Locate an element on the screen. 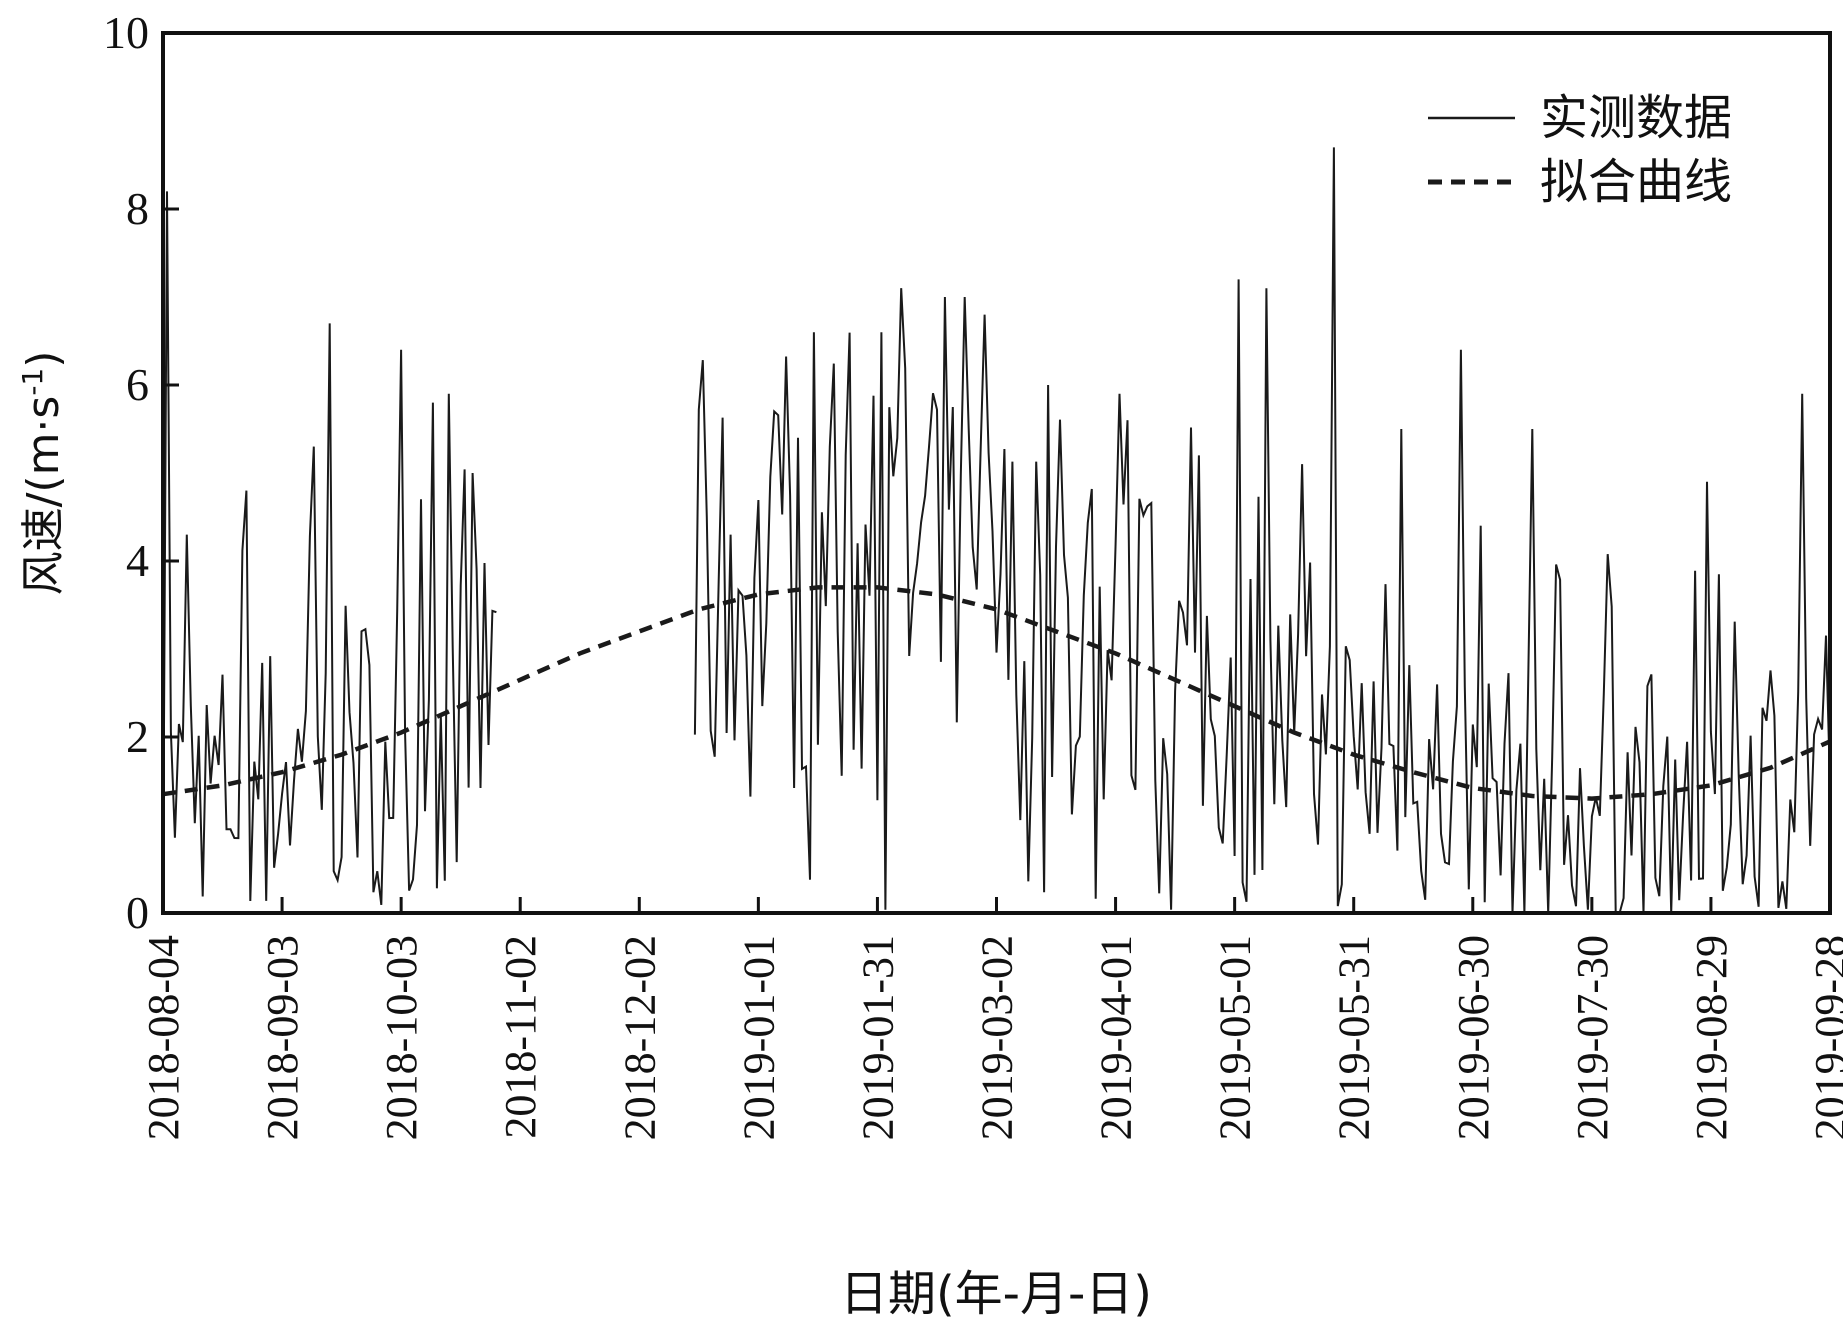 Image resolution: width=1843 pixels, height=1324 pixels. x-tick-label: 2019-08-29 is located at coordinates (1711, 1037).